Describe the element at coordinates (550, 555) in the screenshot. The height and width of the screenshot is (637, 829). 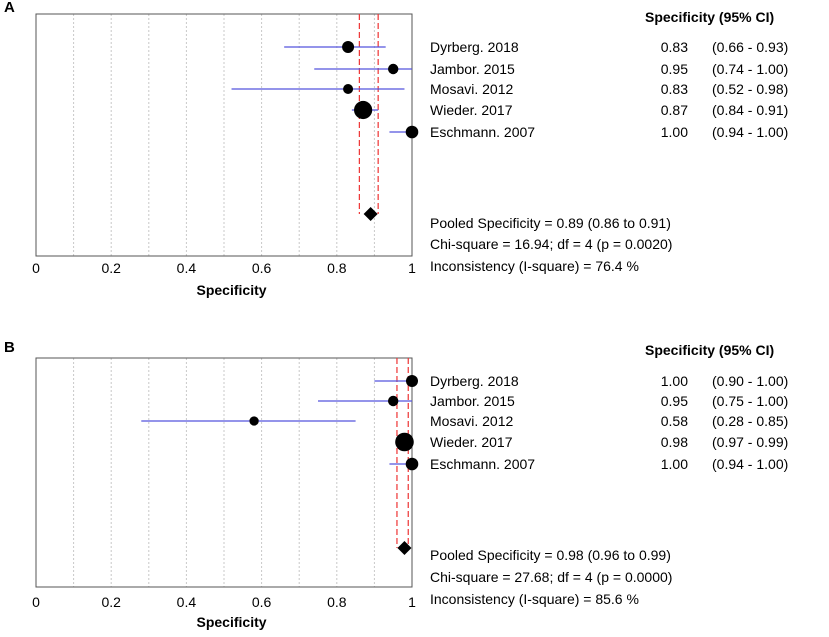
I see `summary-stat-text: Pooled Specificity = 0.98 (0.96 to 0.99)` at that location.